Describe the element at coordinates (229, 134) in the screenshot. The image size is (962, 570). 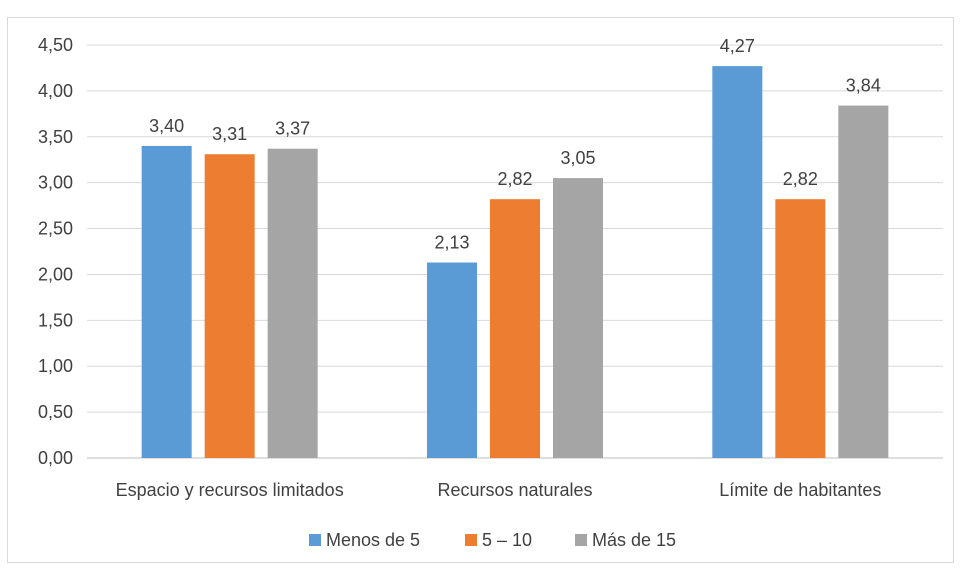
I see `data-label: 3,31` at that location.